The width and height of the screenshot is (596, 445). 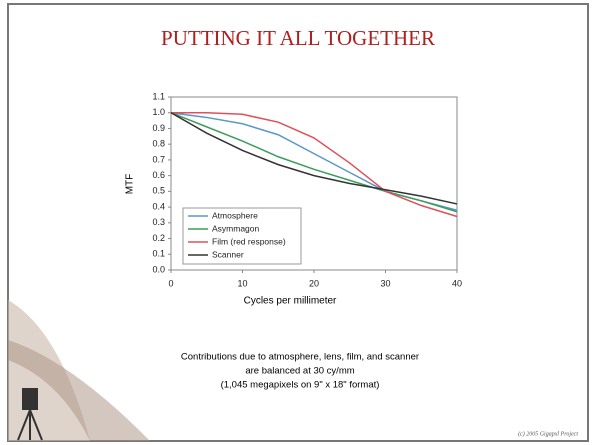 What do you see at coordinates (242, 283) in the screenshot?
I see `x-tick-label: 10` at bounding box center [242, 283].